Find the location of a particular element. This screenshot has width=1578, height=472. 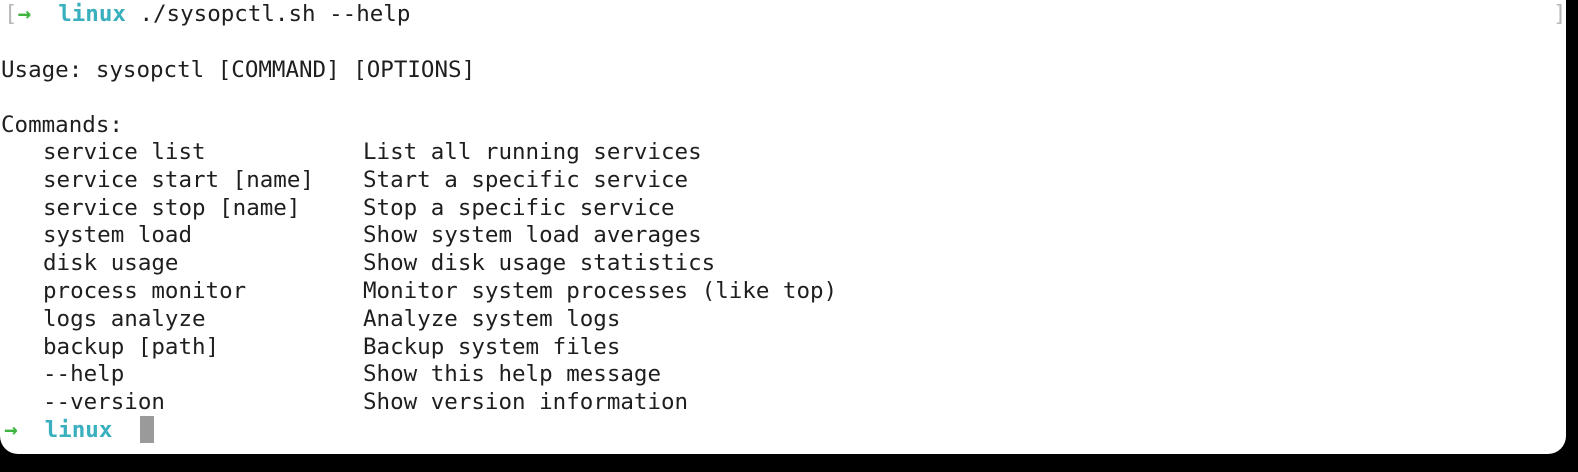

bracket: [ is located at coordinates (11, 14).